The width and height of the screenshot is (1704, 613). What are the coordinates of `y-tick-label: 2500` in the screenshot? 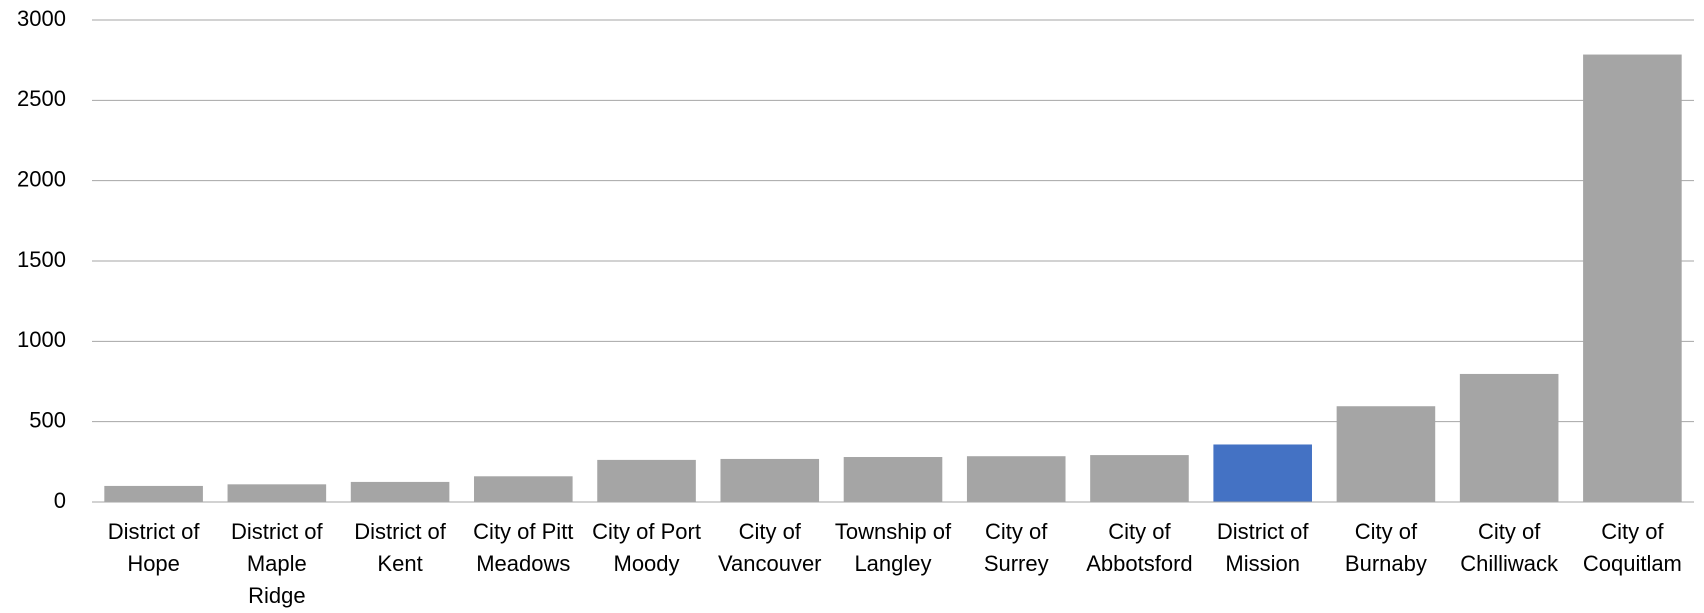 It's located at (41, 98).